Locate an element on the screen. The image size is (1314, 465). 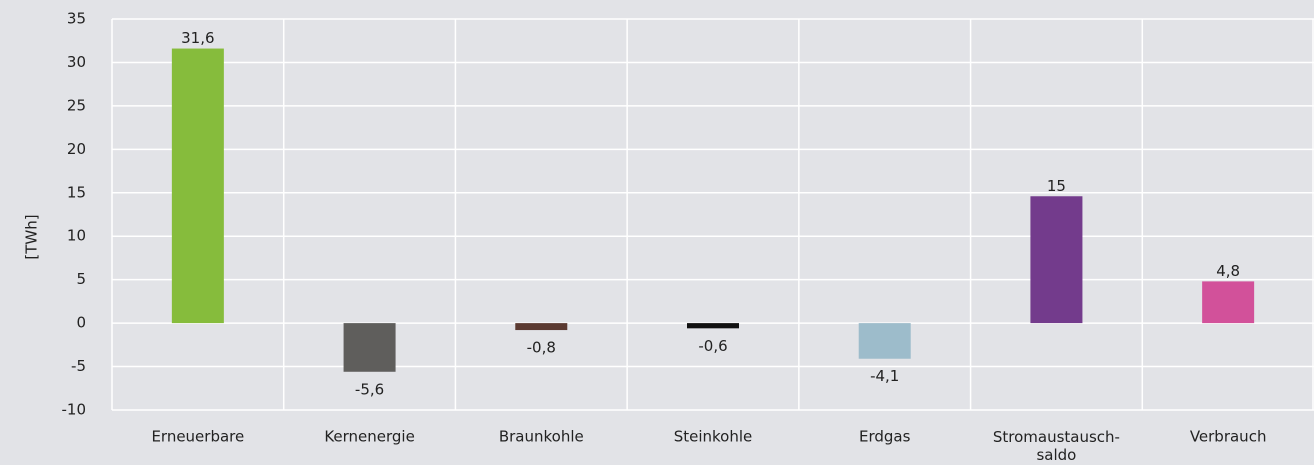
y-tick-label: 35 is located at coordinates (76, 19).